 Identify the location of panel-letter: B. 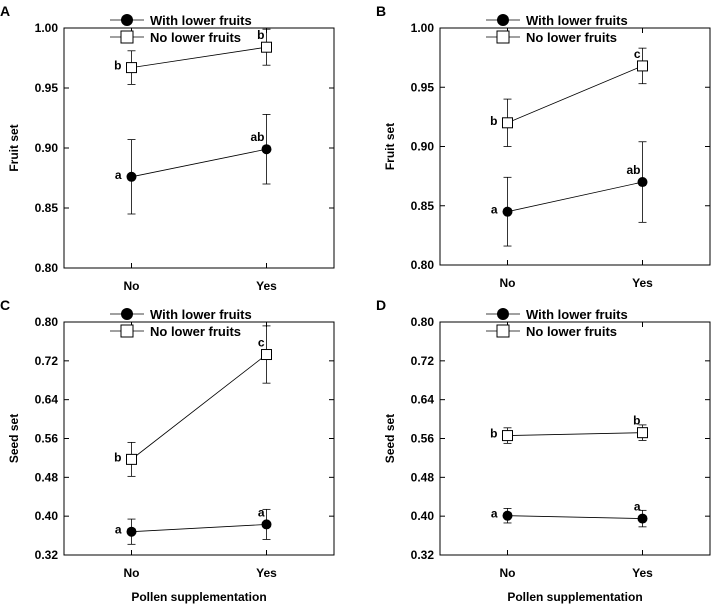
(381, 11).